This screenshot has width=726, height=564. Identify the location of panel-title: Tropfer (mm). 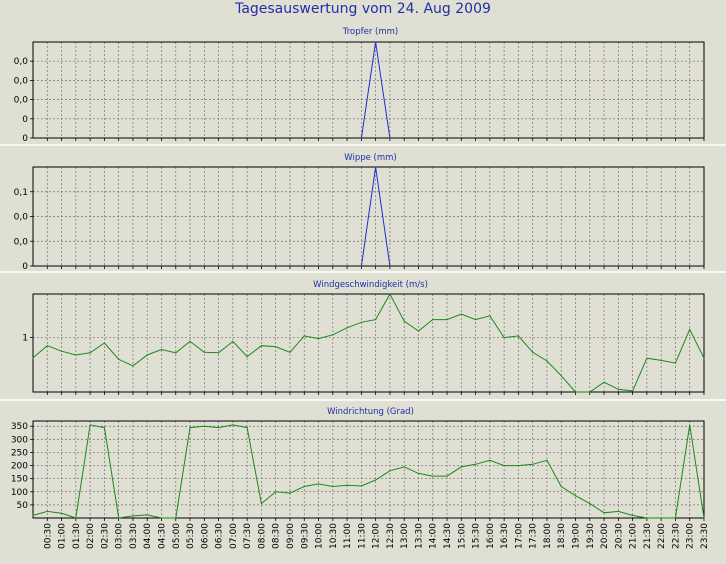
(370, 32).